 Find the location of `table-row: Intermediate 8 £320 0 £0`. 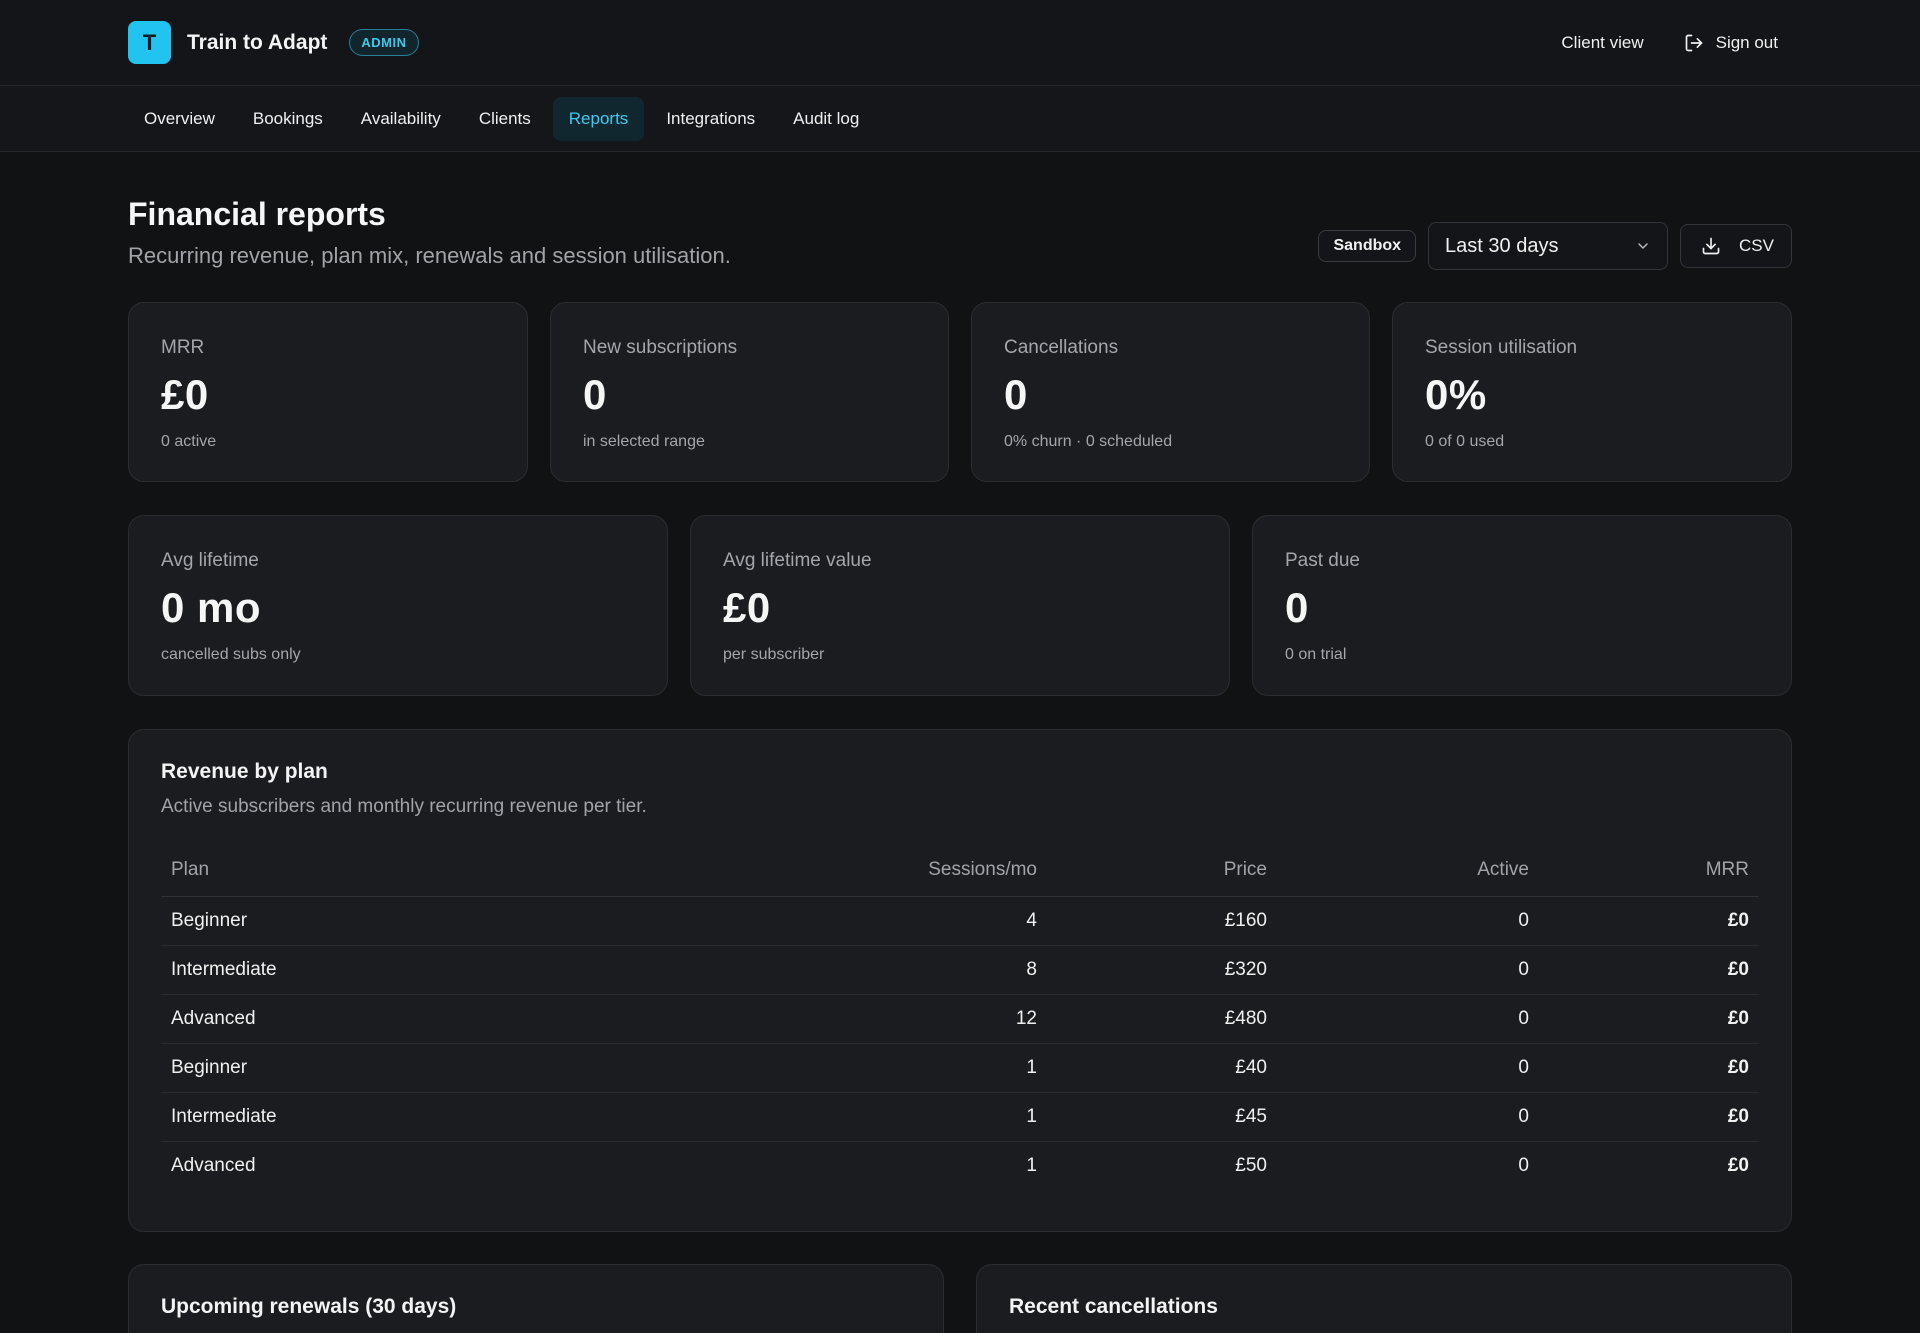

table-row: Intermediate 8 £320 0 £0 is located at coordinates (960, 970).